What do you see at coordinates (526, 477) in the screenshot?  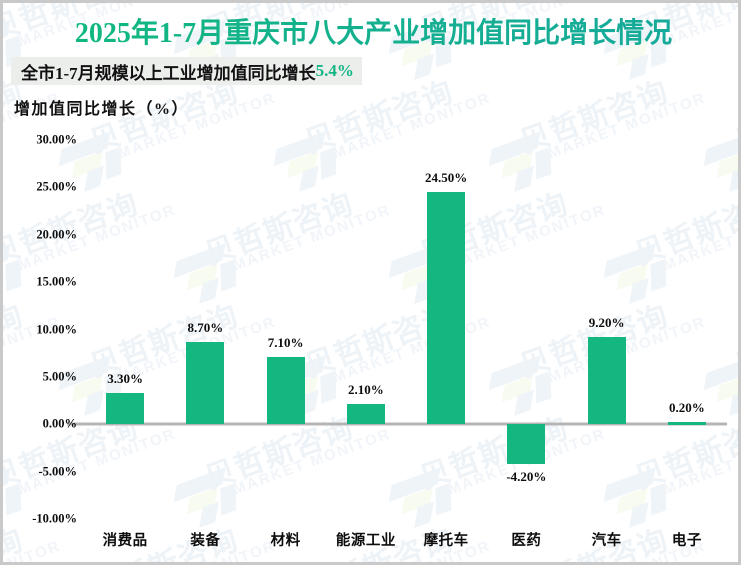 I see `bar-value-label: -4.20%` at bounding box center [526, 477].